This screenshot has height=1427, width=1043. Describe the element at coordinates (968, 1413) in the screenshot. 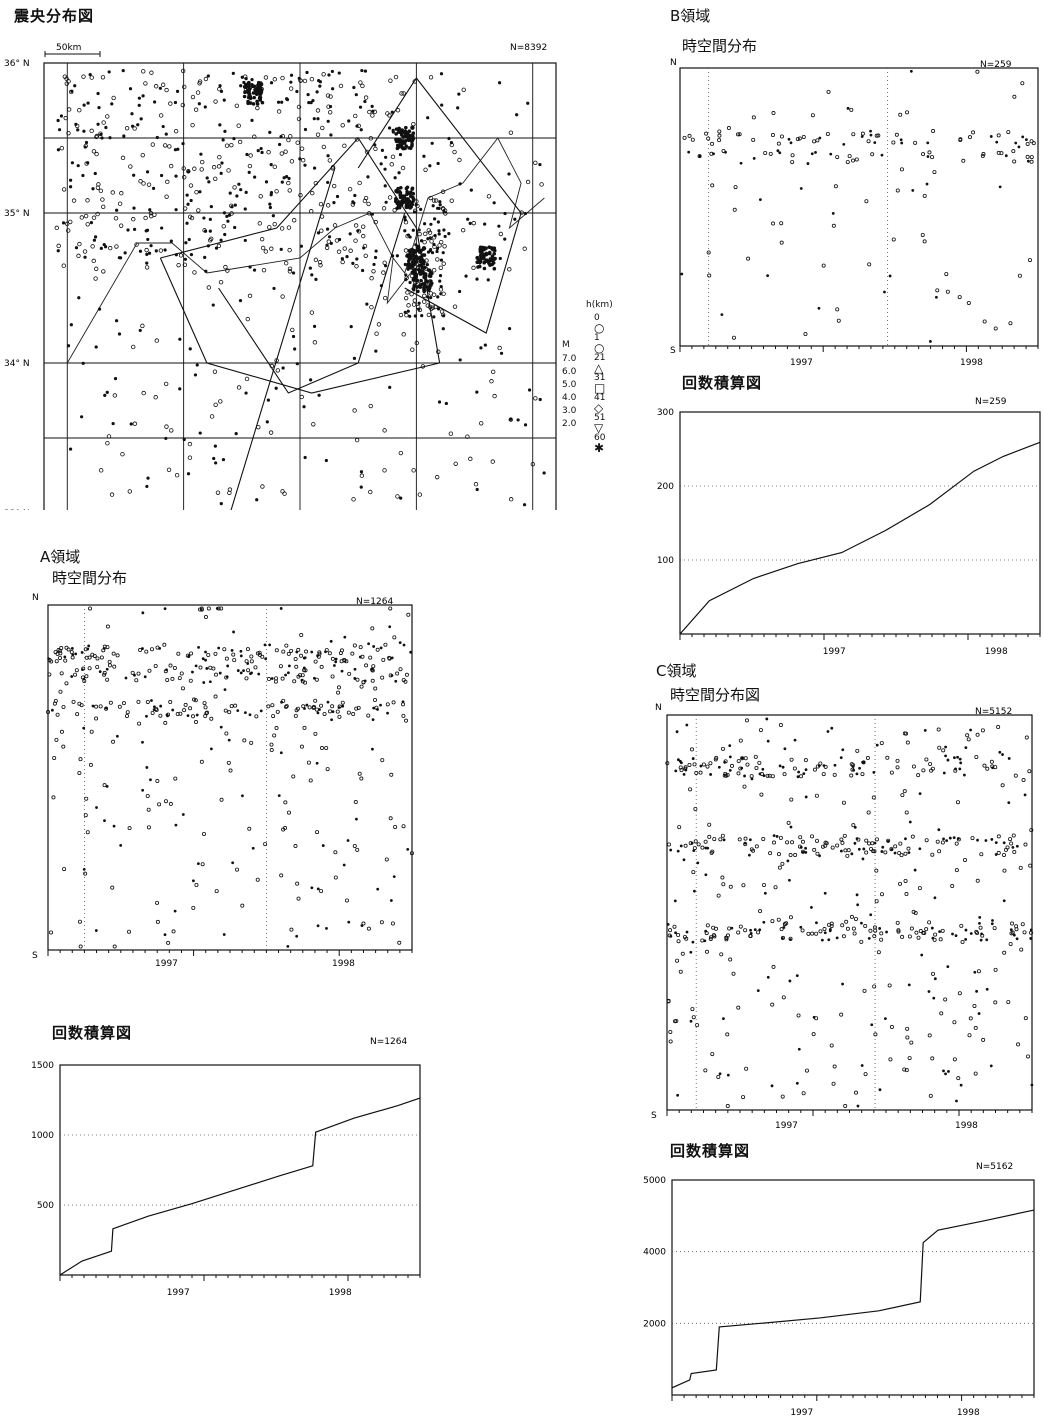

I see `x-tick-label: 1998` at that location.